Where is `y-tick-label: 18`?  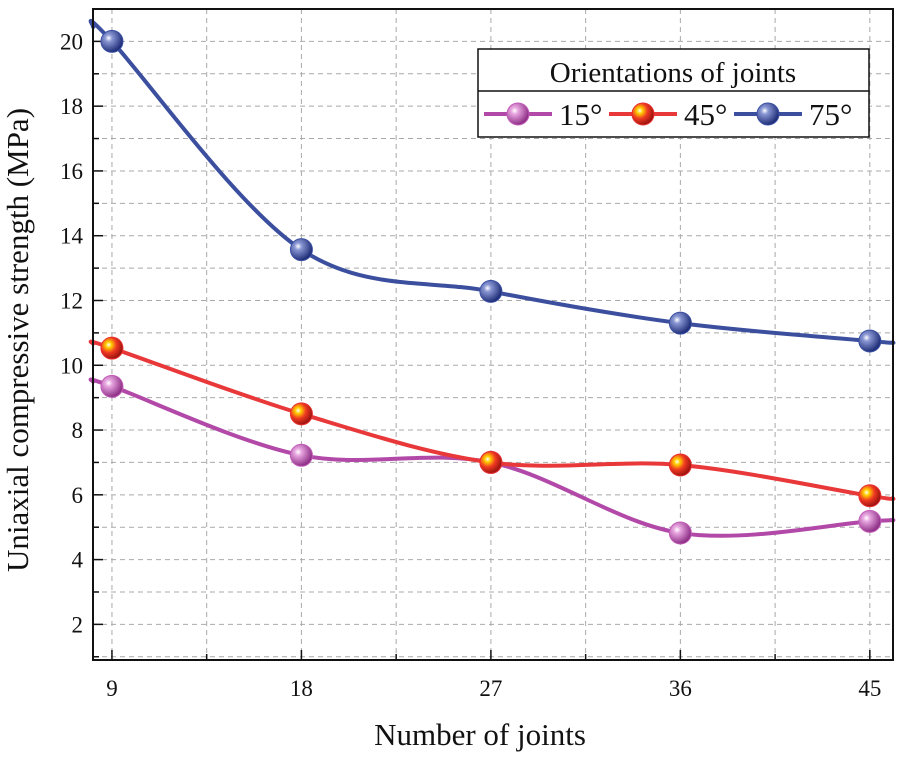
y-tick-label: 18 is located at coordinates (71, 106).